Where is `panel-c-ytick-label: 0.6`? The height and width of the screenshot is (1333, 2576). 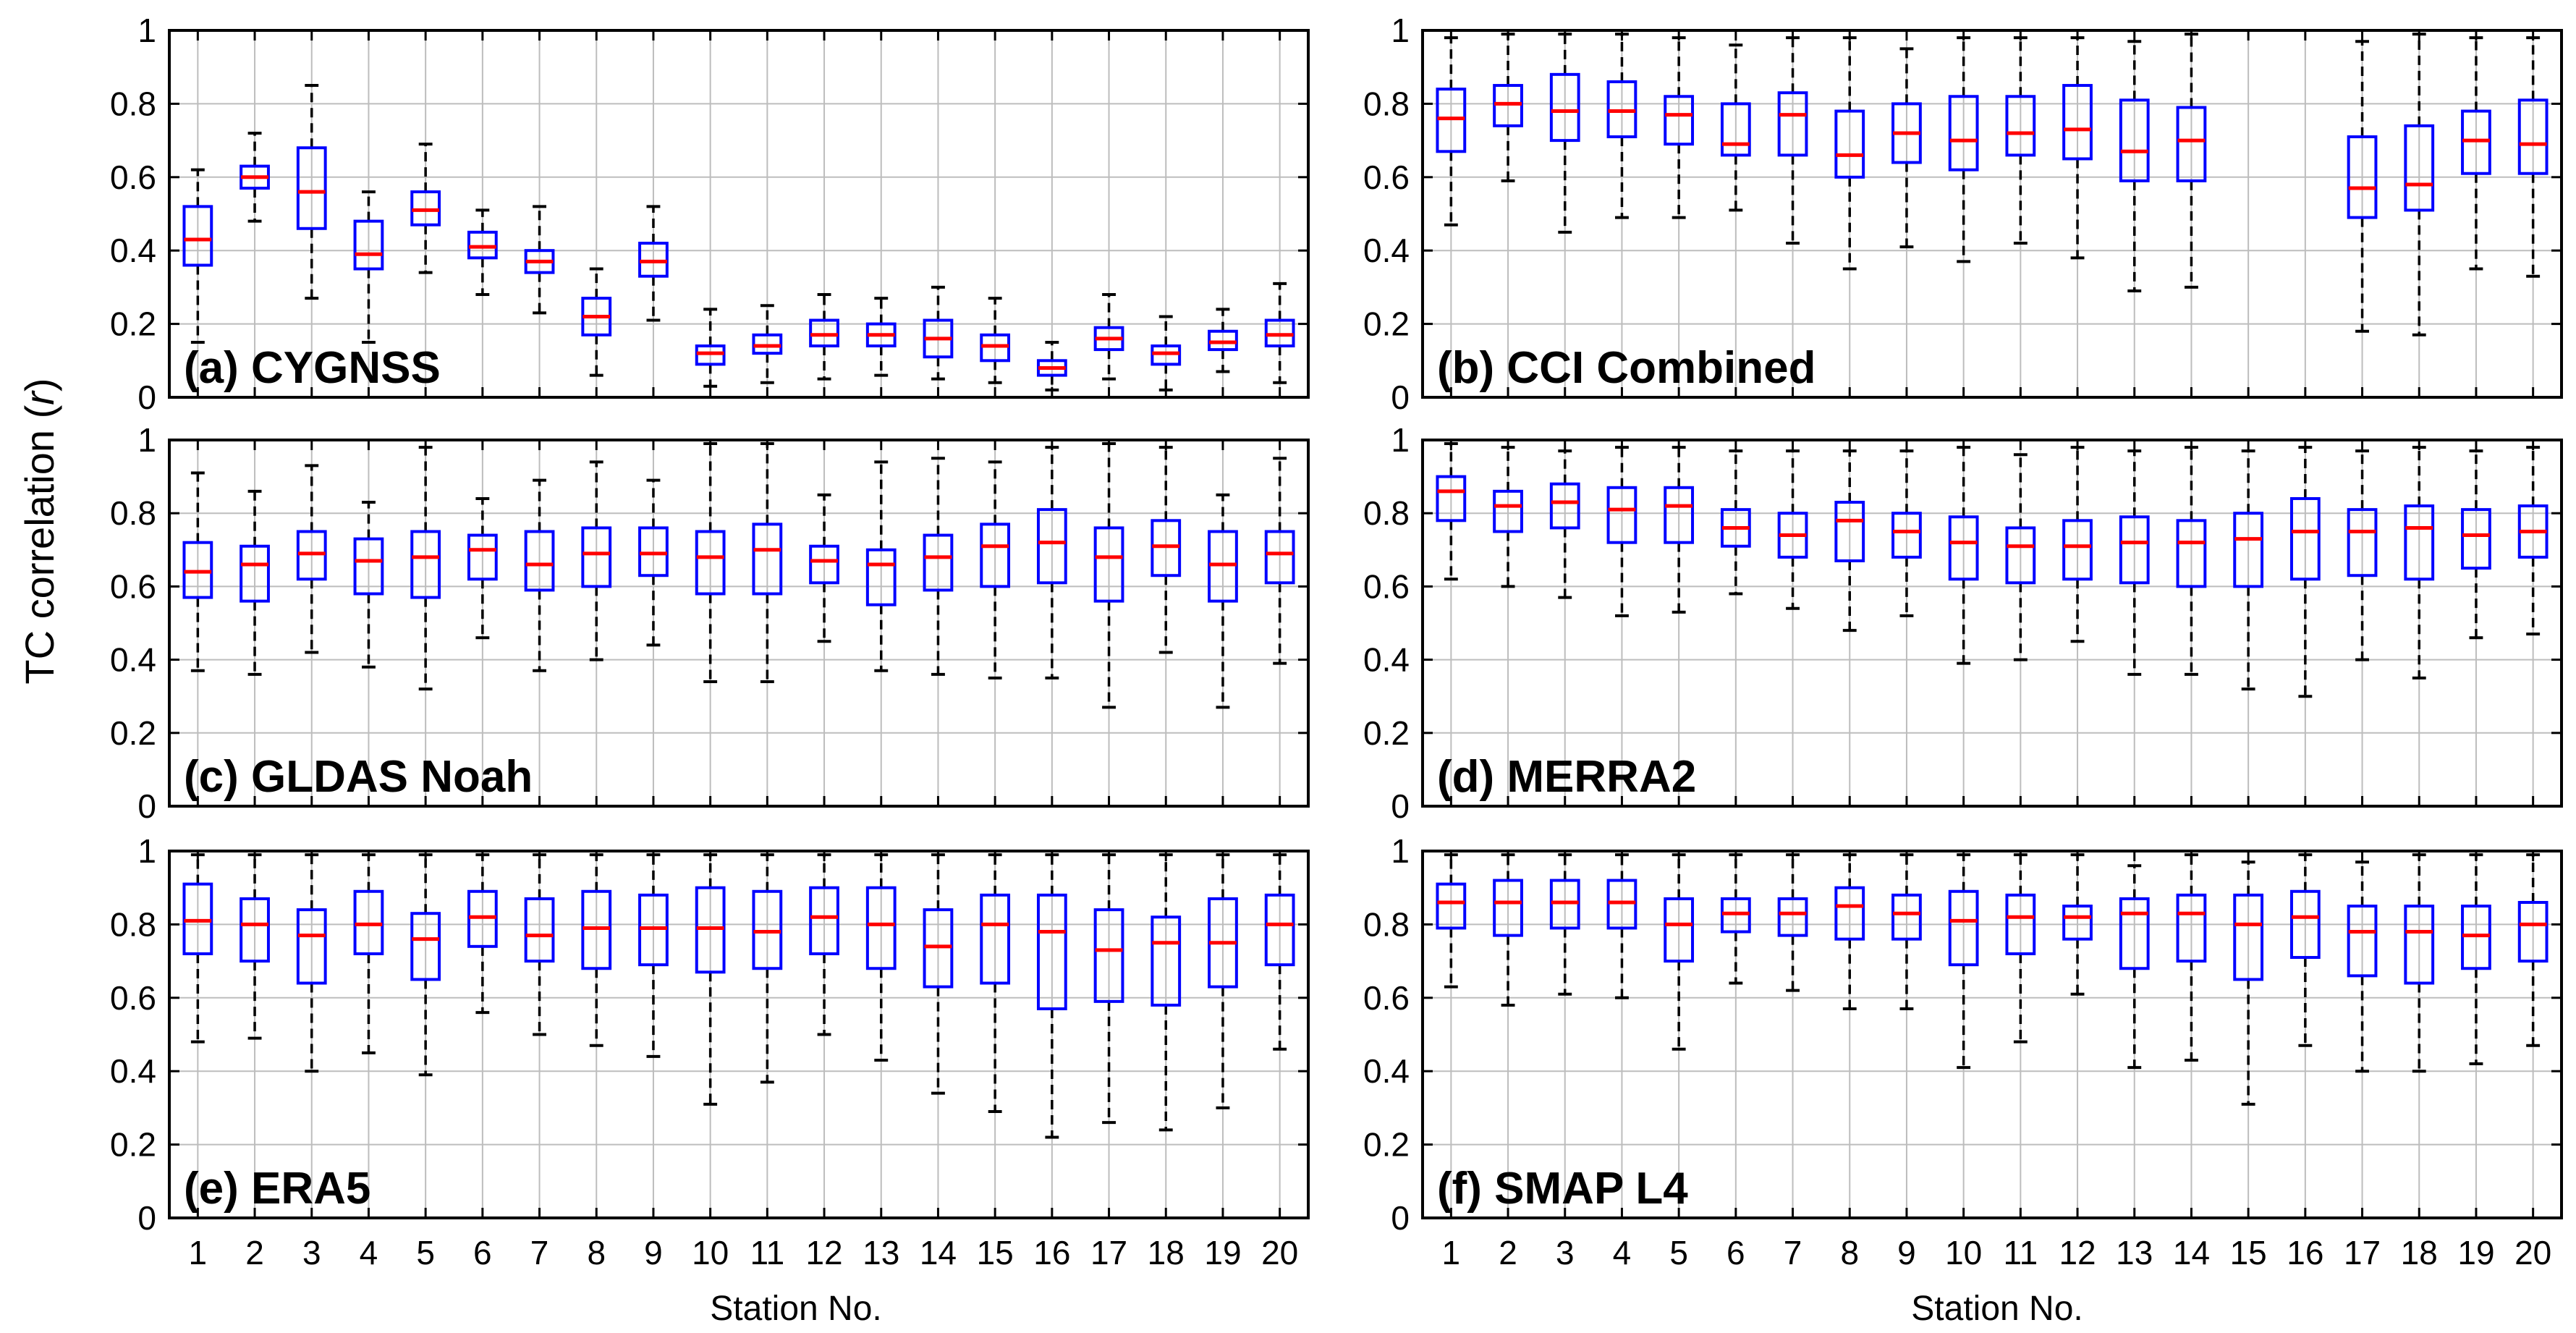 panel-c-ytick-label: 0.6 is located at coordinates (133, 586).